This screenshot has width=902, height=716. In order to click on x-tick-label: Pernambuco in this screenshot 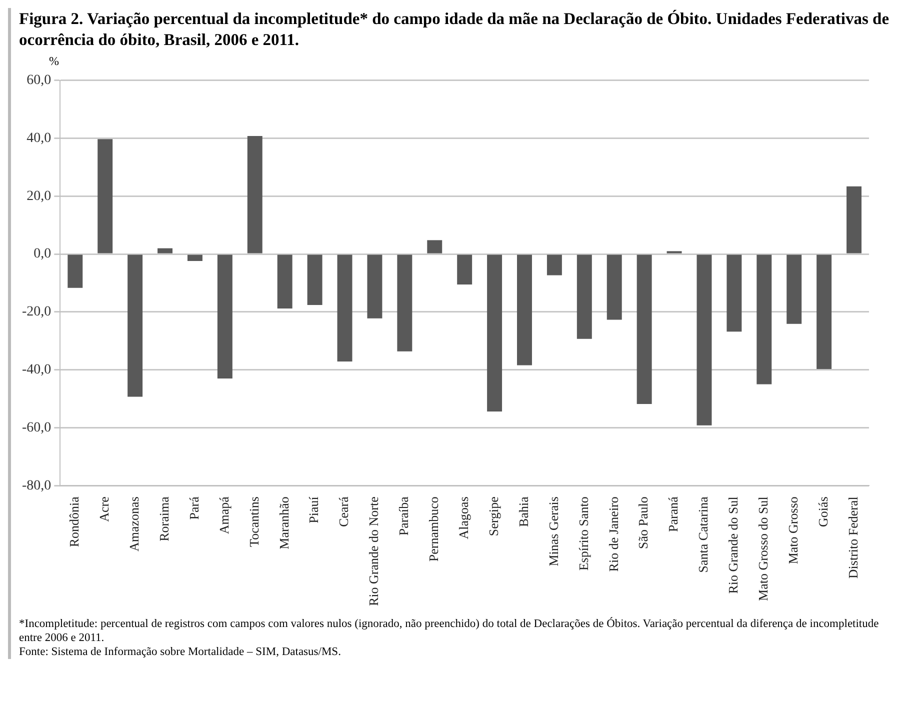, I will do `click(434, 529)`.